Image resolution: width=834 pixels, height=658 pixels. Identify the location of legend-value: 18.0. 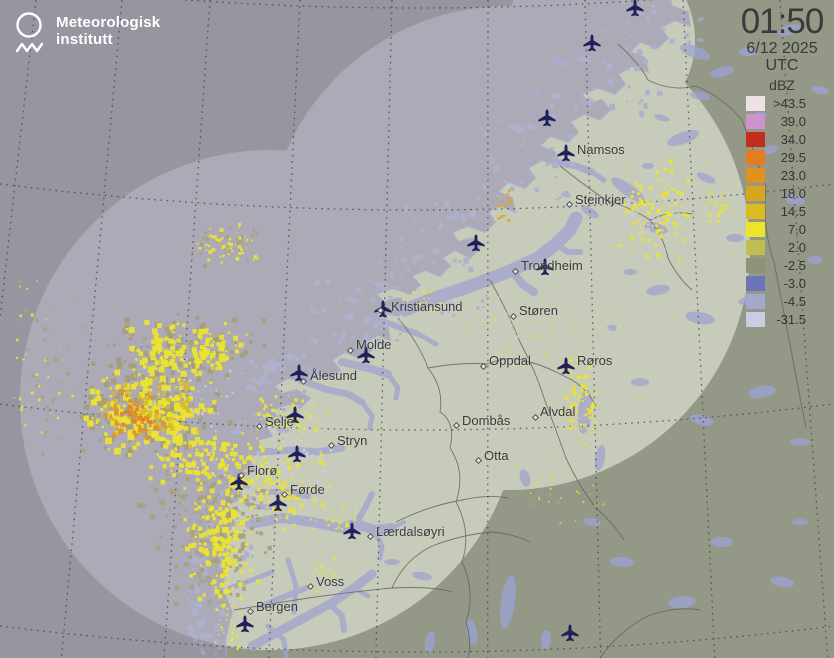
(793, 193).